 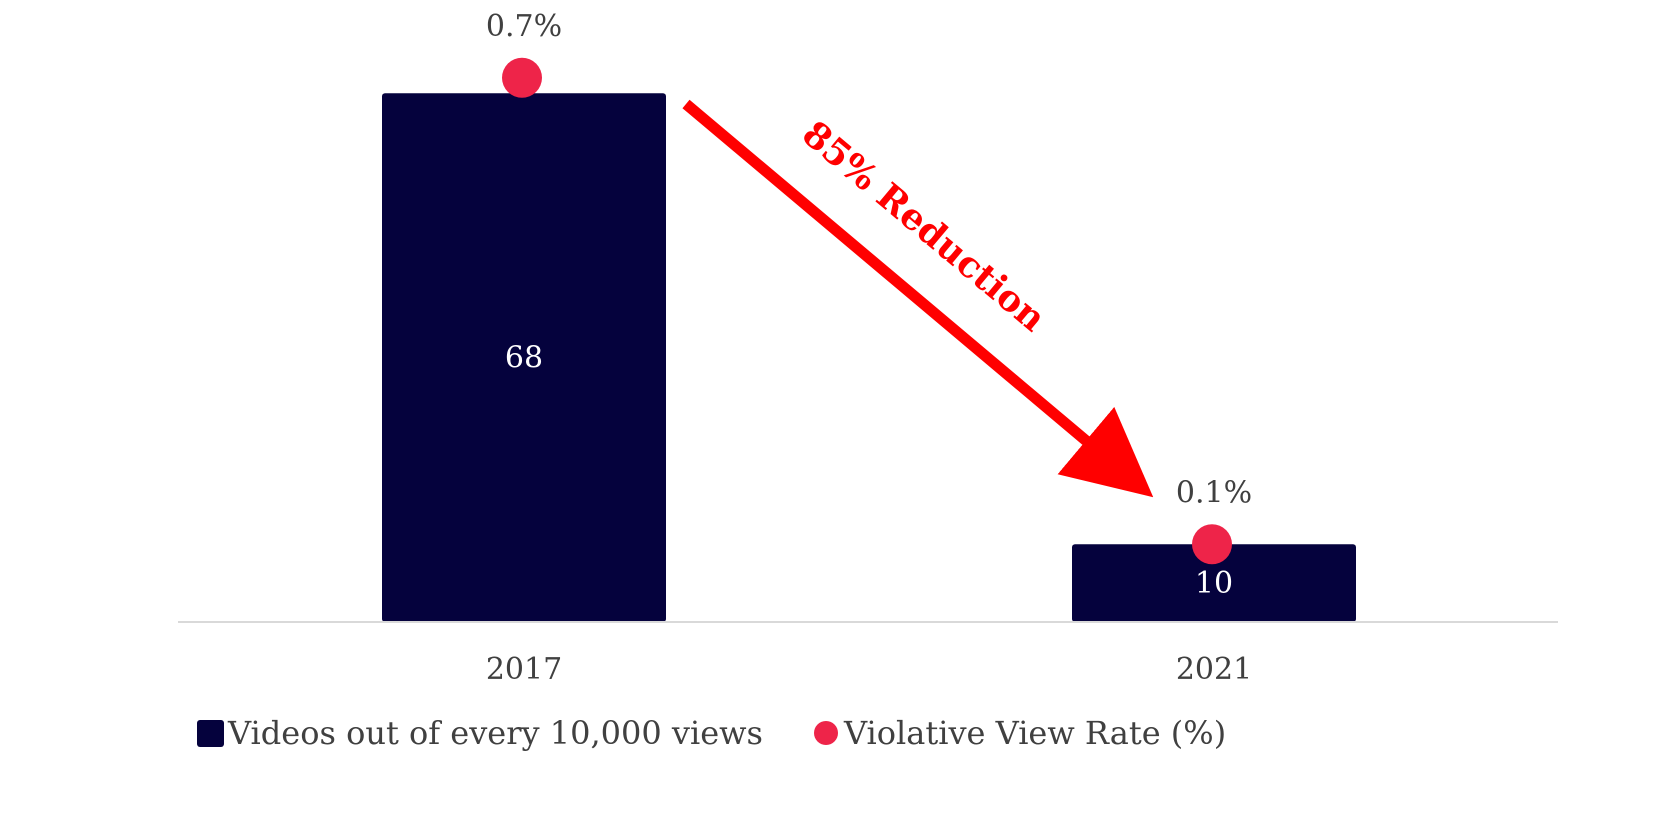 I want to click on tick-label-2021: 2021, so click(x=1214, y=669).